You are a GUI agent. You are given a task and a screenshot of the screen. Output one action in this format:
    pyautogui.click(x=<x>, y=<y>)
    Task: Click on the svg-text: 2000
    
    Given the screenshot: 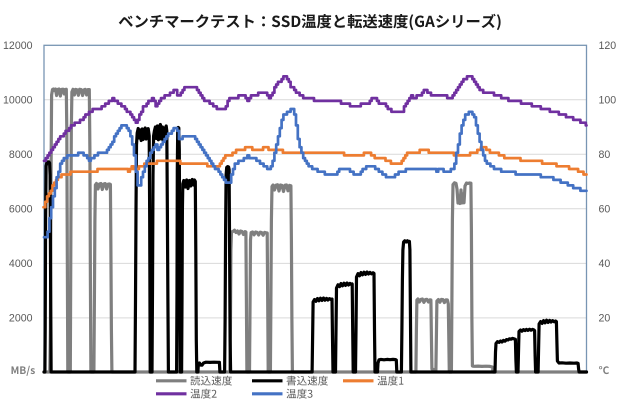 What is the action you would take?
    pyautogui.click(x=21, y=319)
    